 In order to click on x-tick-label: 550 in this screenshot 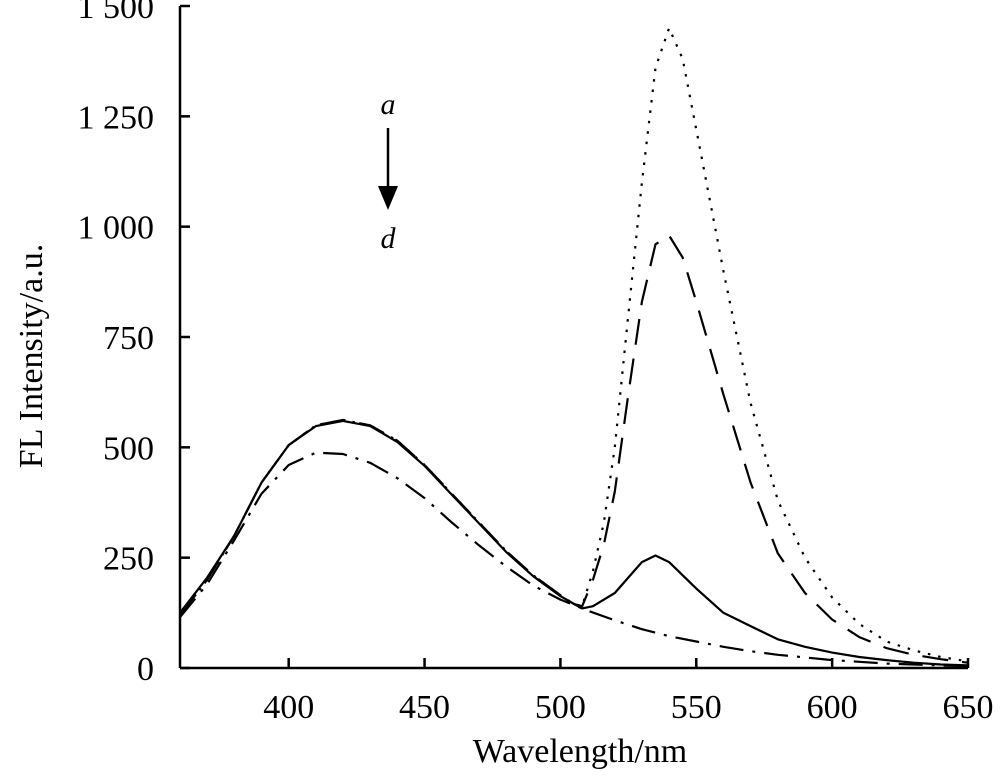, I will do `click(696, 707)`.